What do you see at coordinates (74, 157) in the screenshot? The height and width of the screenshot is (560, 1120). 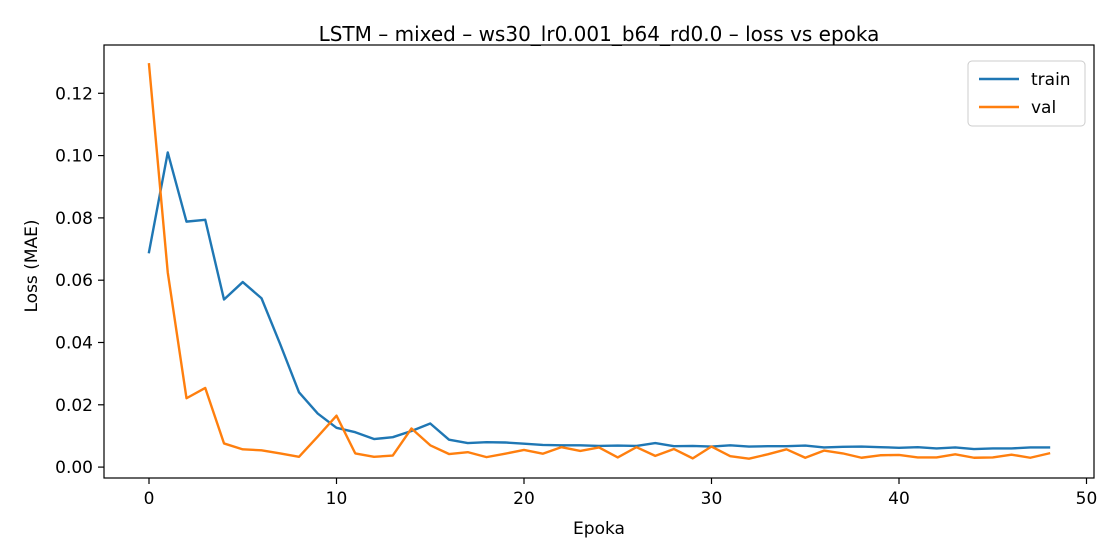 I see `y-tick-label: 0.10` at bounding box center [74, 157].